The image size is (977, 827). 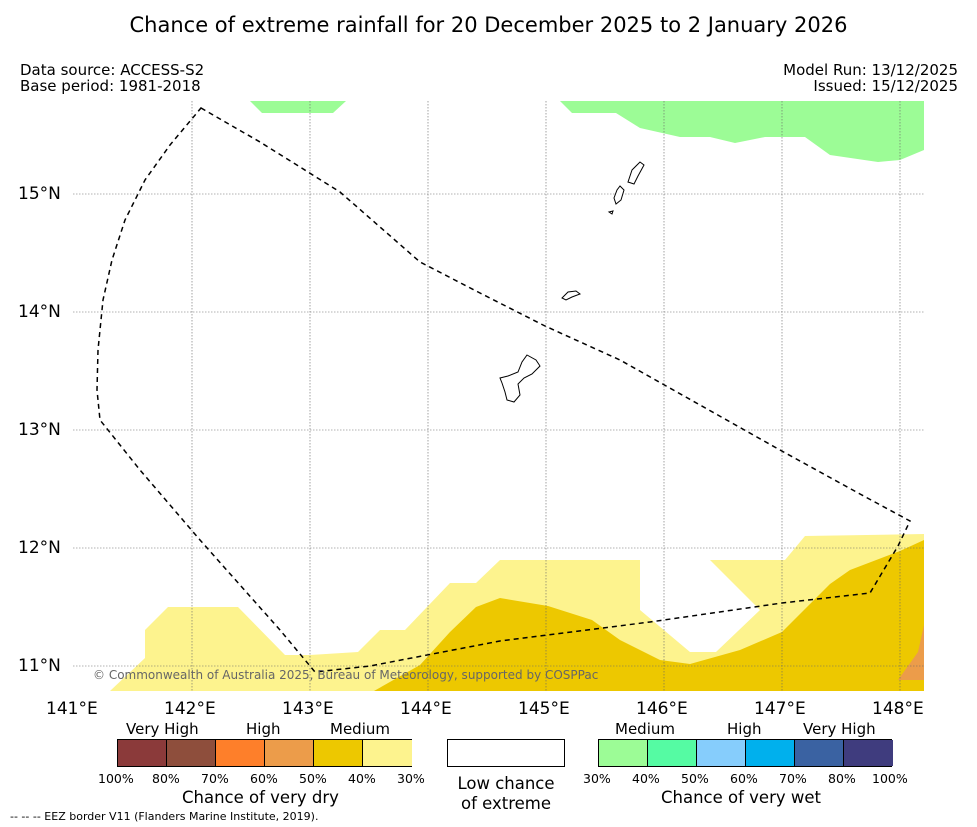 What do you see at coordinates (166, 778) in the screenshot?
I see `dry-tick: 80%` at bounding box center [166, 778].